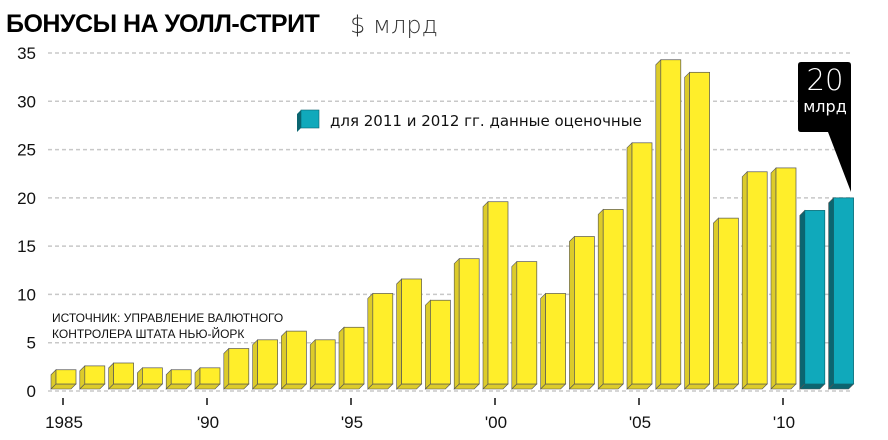 The width and height of the screenshot is (888, 440). What do you see at coordinates (553, 341) in the screenshot?
I see `bar-2002` at bounding box center [553, 341].